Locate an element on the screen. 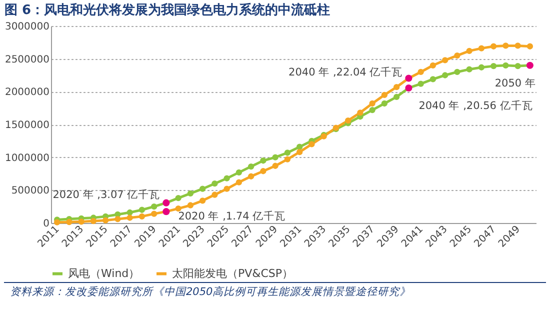  y-tick-label: 0 is located at coordinates (46, 224).